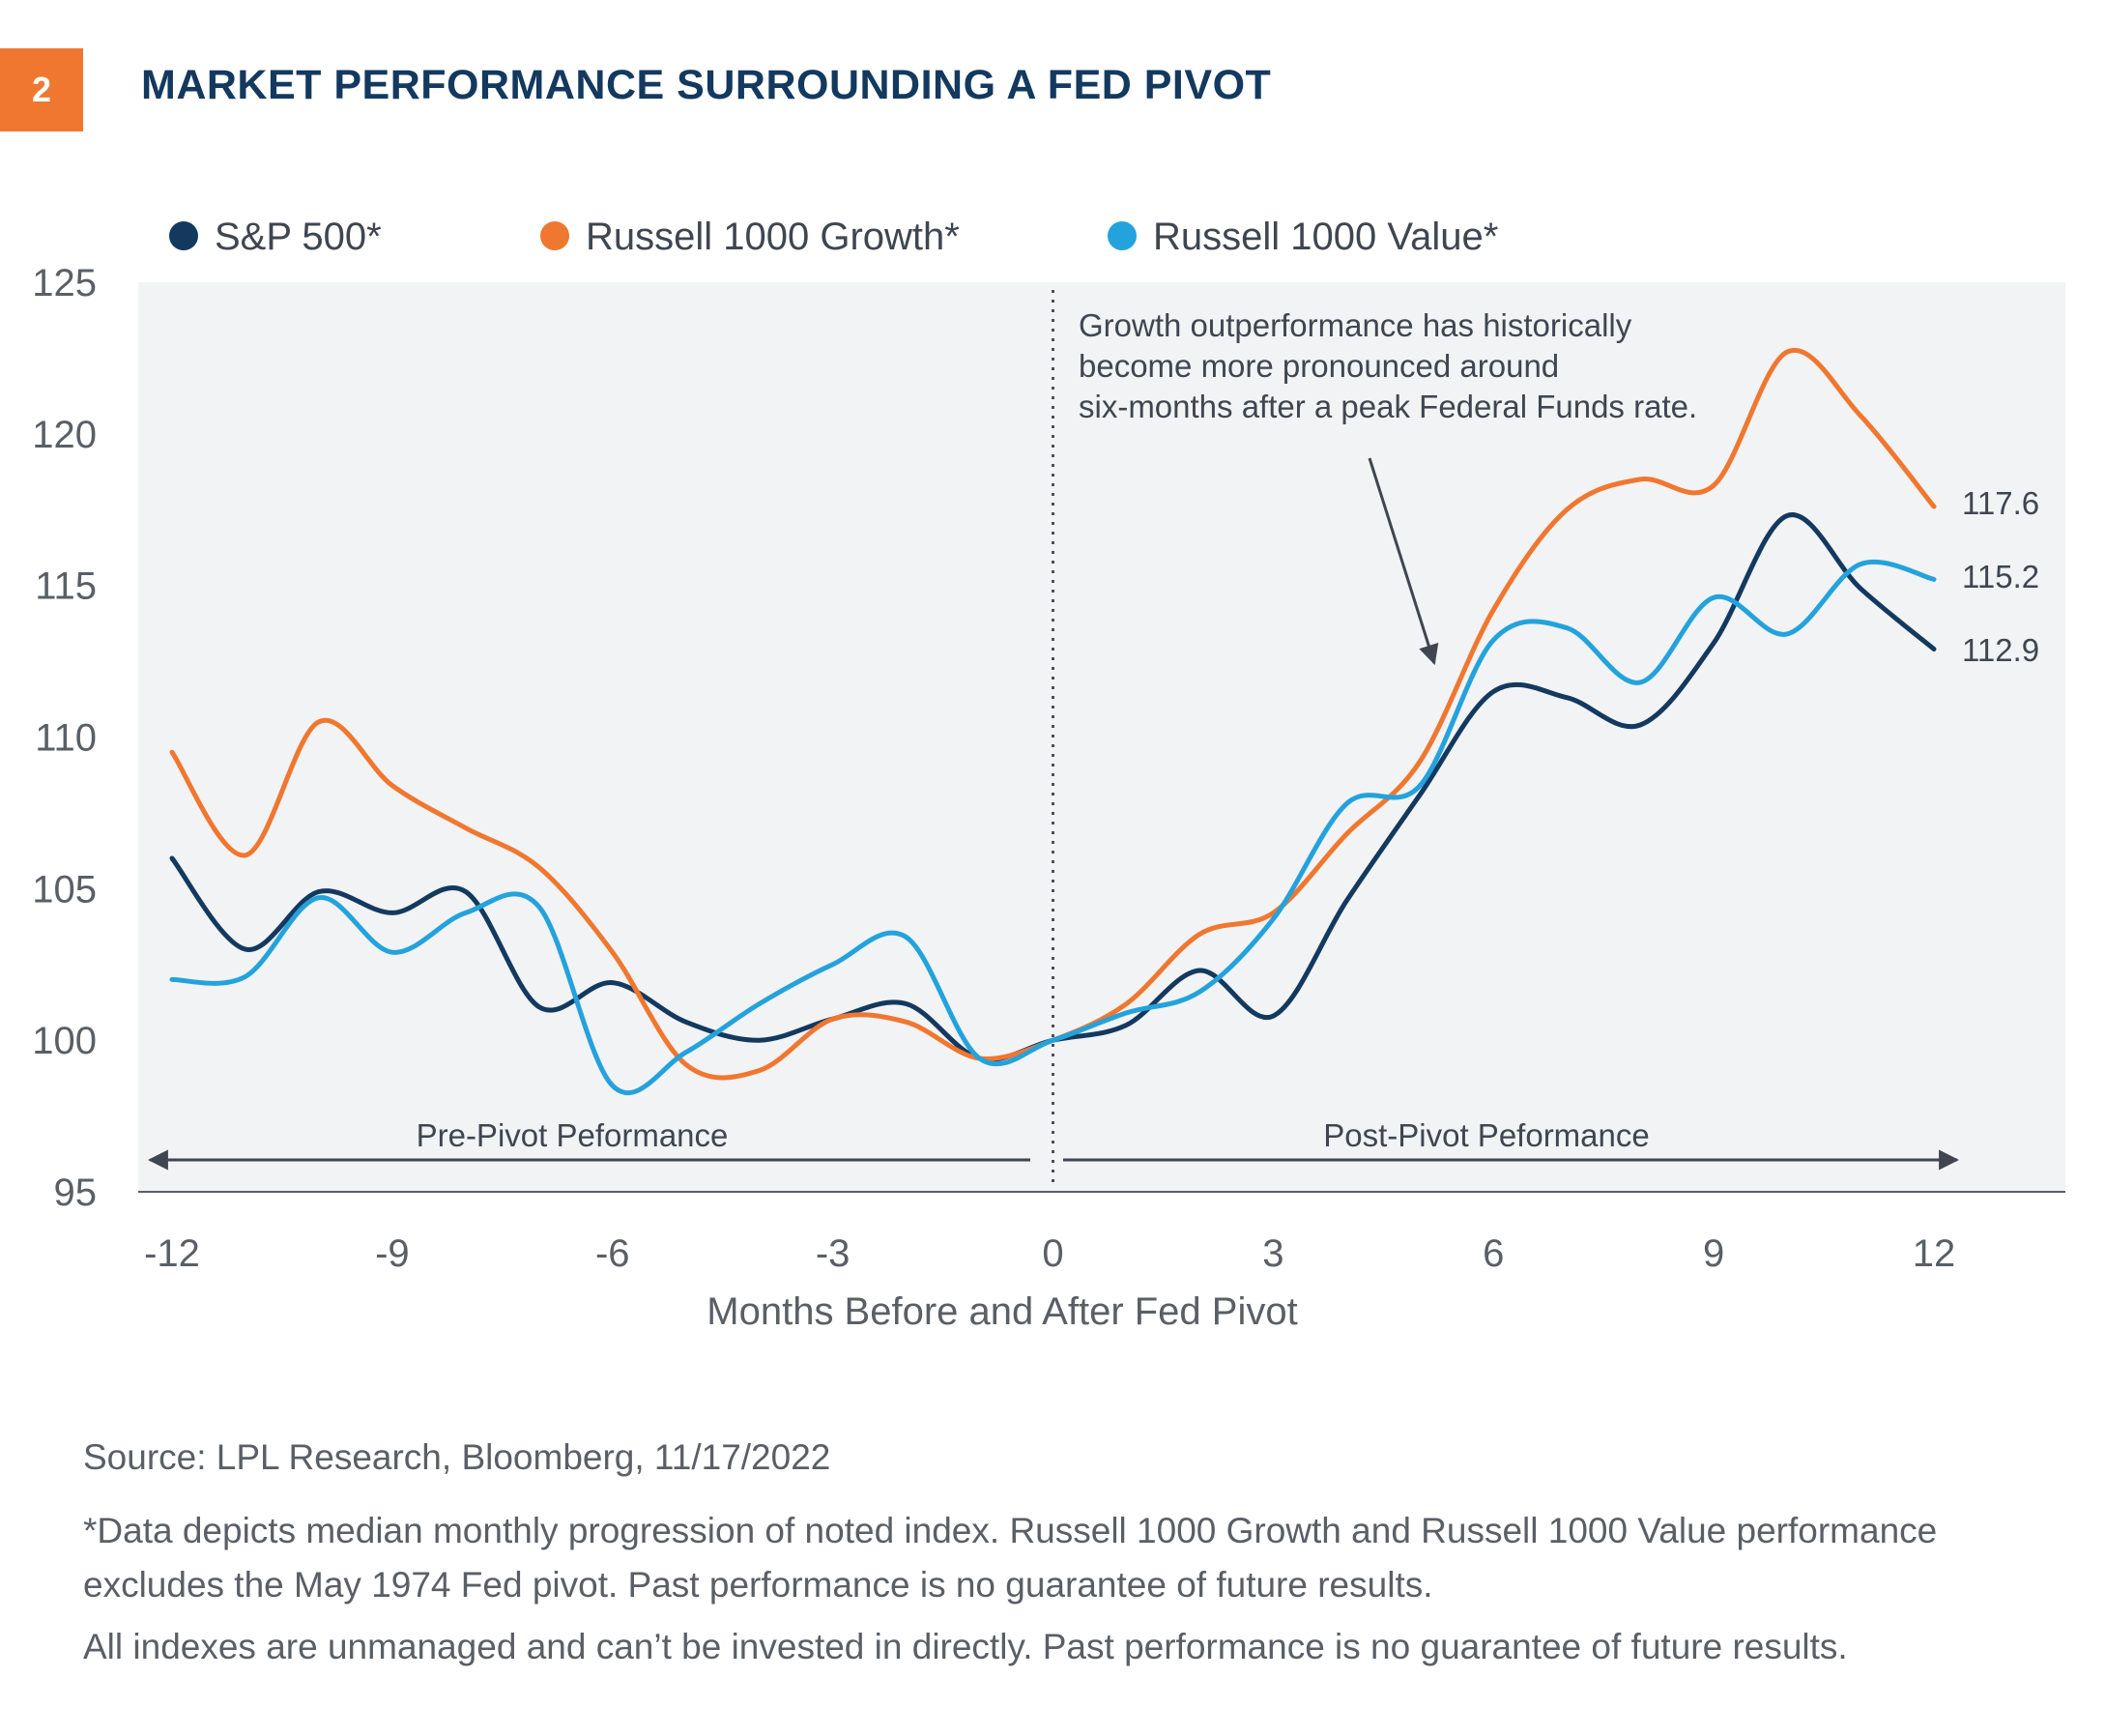  I want to click on x-tick-label: -12, so click(172, 1253).